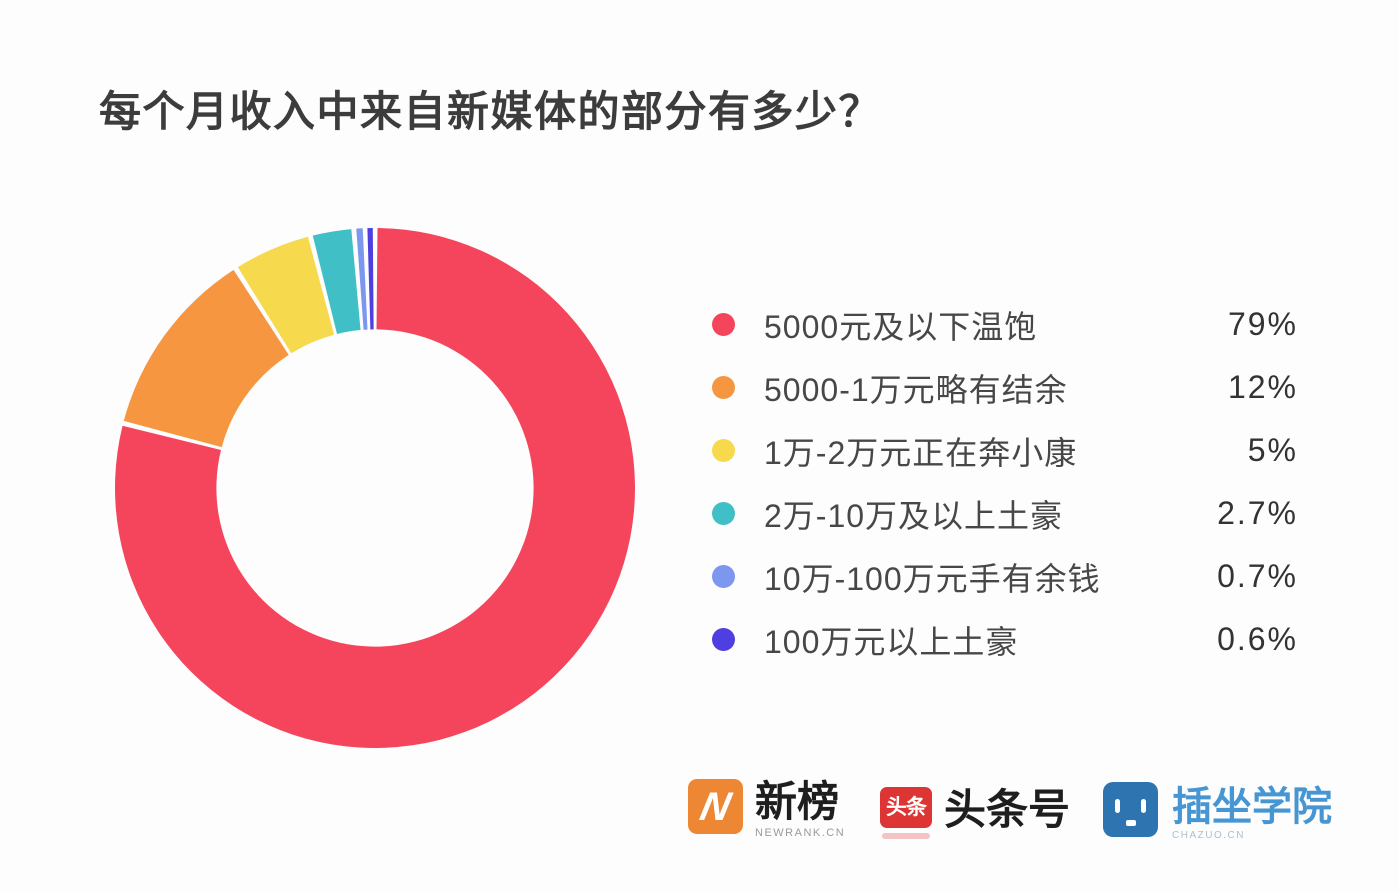  I want to click on newrank-n-glyph: N, so click(715, 806).